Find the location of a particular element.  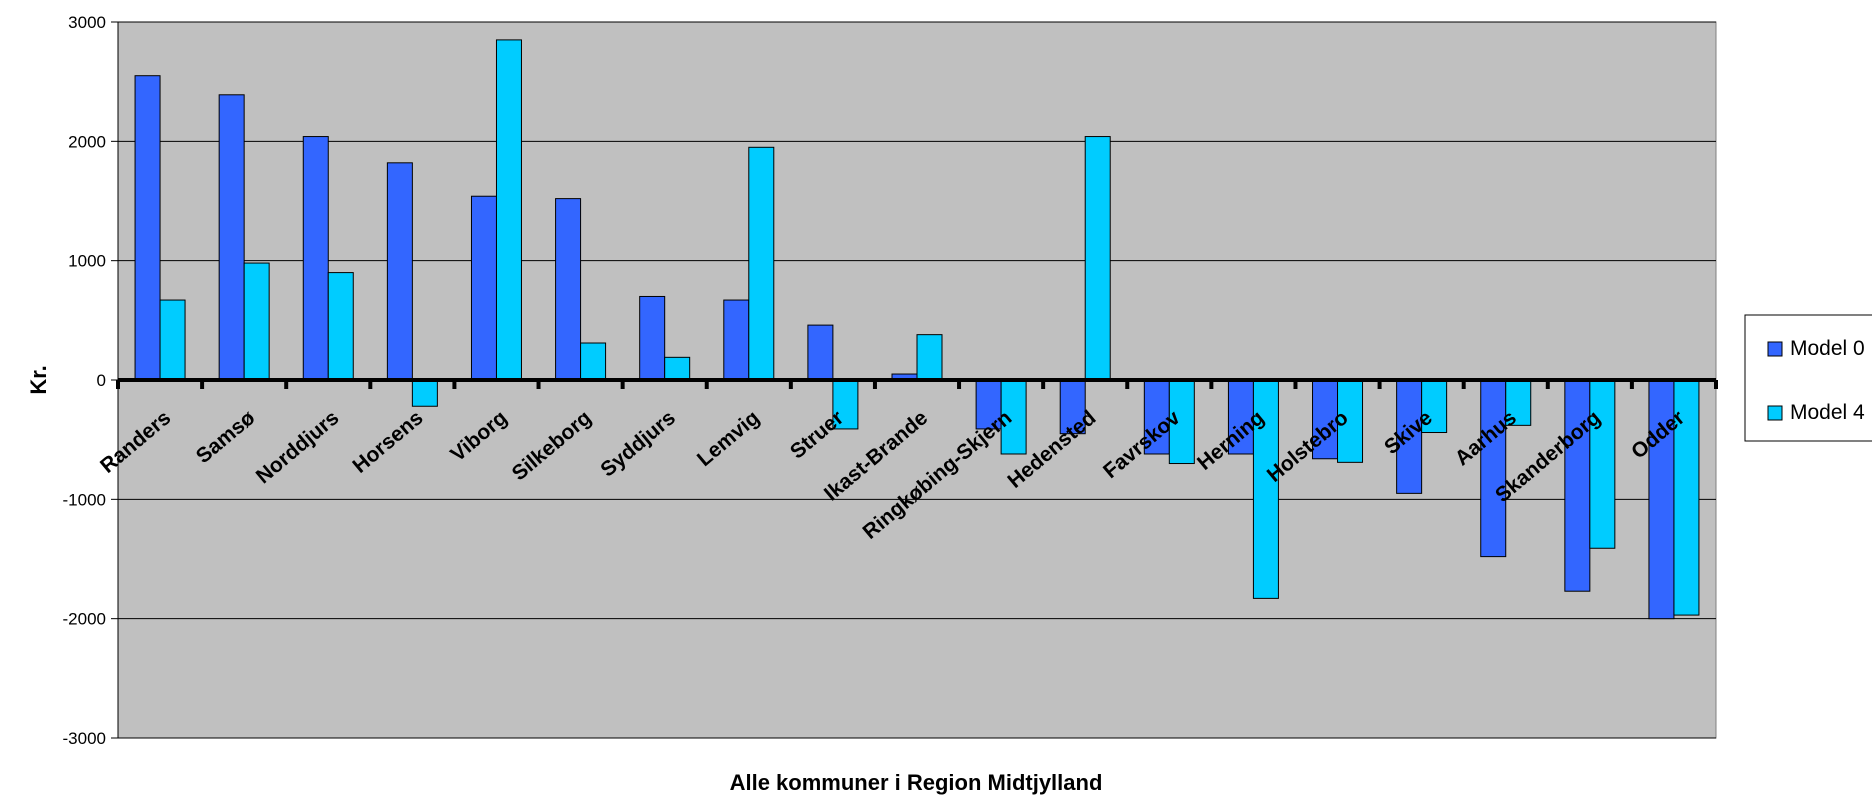

y-tick-label: 3000 is located at coordinates (87, 22).